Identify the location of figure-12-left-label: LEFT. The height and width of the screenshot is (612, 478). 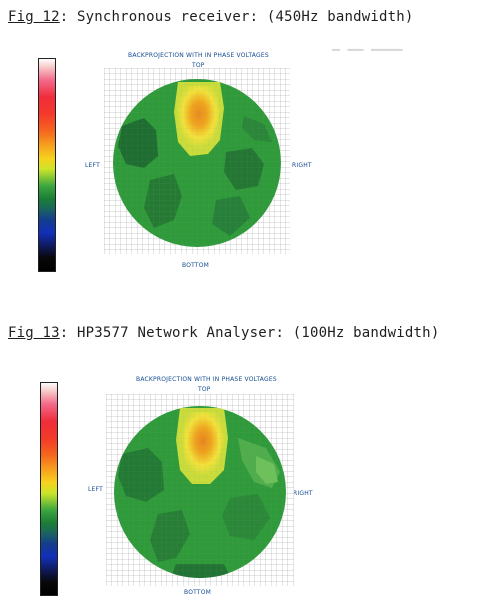
(92, 165).